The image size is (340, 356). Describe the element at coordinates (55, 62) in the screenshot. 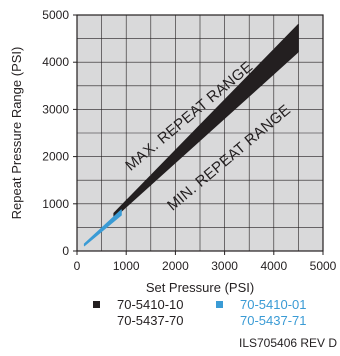

I see `y-tick-label: 4000` at that location.